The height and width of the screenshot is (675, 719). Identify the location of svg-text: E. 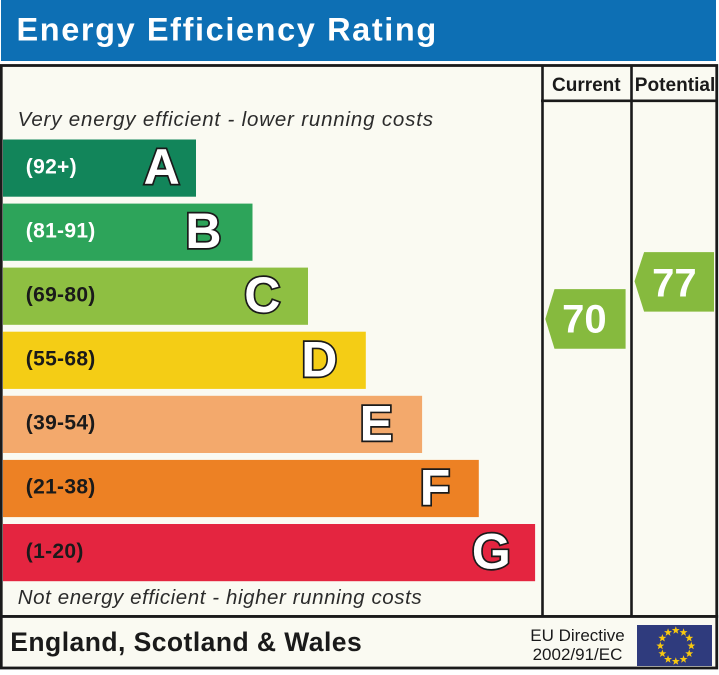
(376, 423).